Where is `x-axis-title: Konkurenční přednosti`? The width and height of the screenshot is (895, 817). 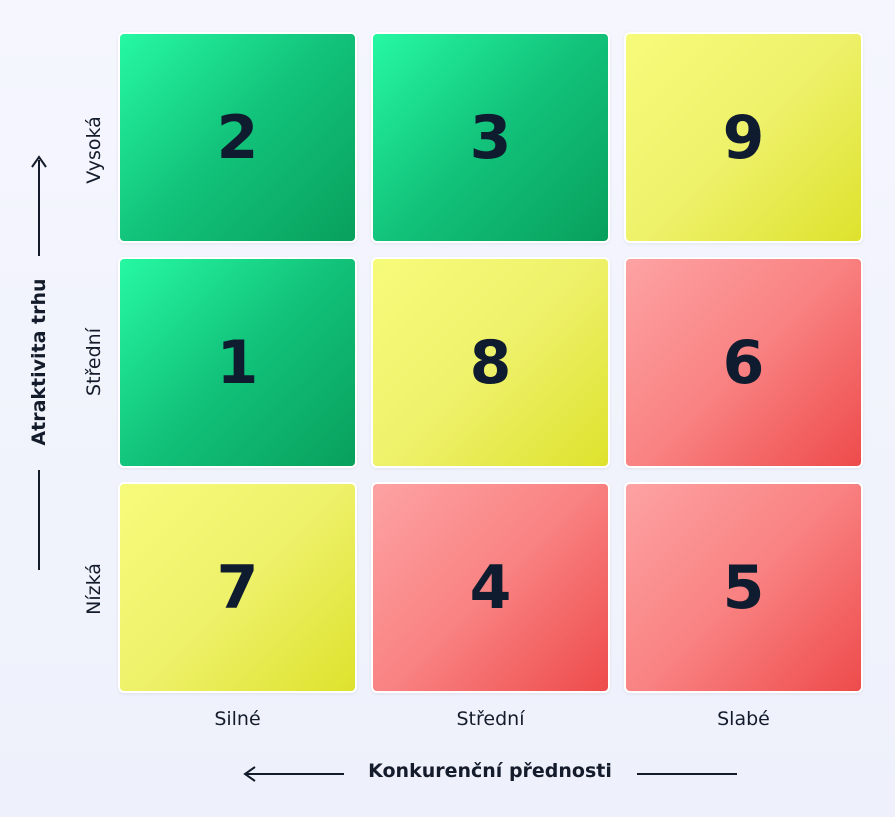
x-axis-title: Konkurenční přednosti is located at coordinates (490, 771).